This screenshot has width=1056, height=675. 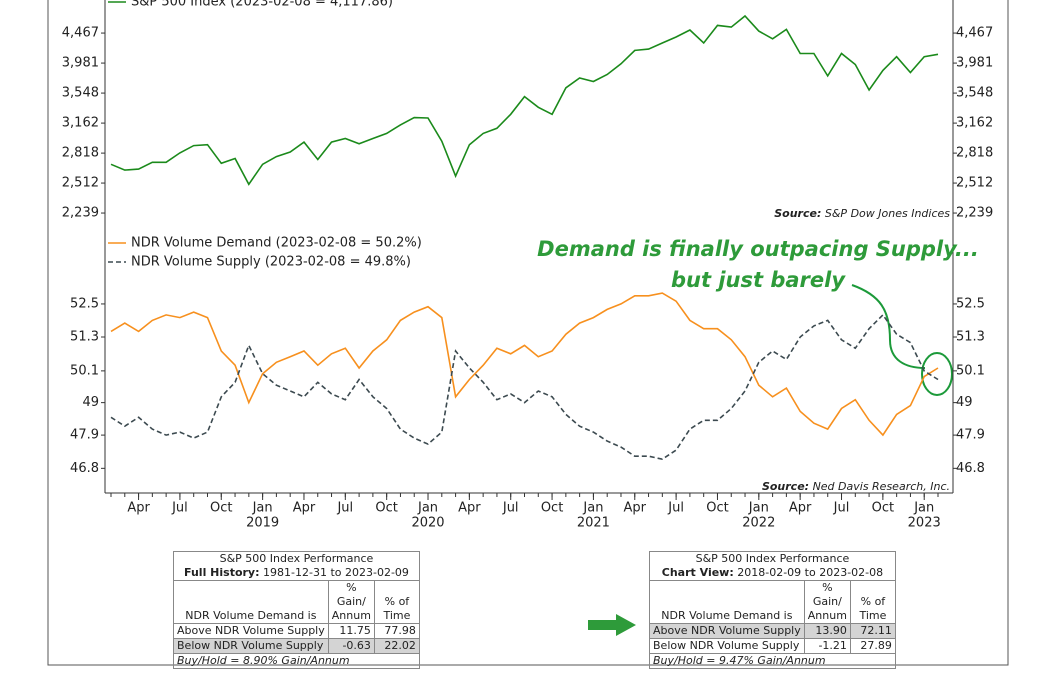 I want to click on cell: 13.90, so click(x=827, y=631).